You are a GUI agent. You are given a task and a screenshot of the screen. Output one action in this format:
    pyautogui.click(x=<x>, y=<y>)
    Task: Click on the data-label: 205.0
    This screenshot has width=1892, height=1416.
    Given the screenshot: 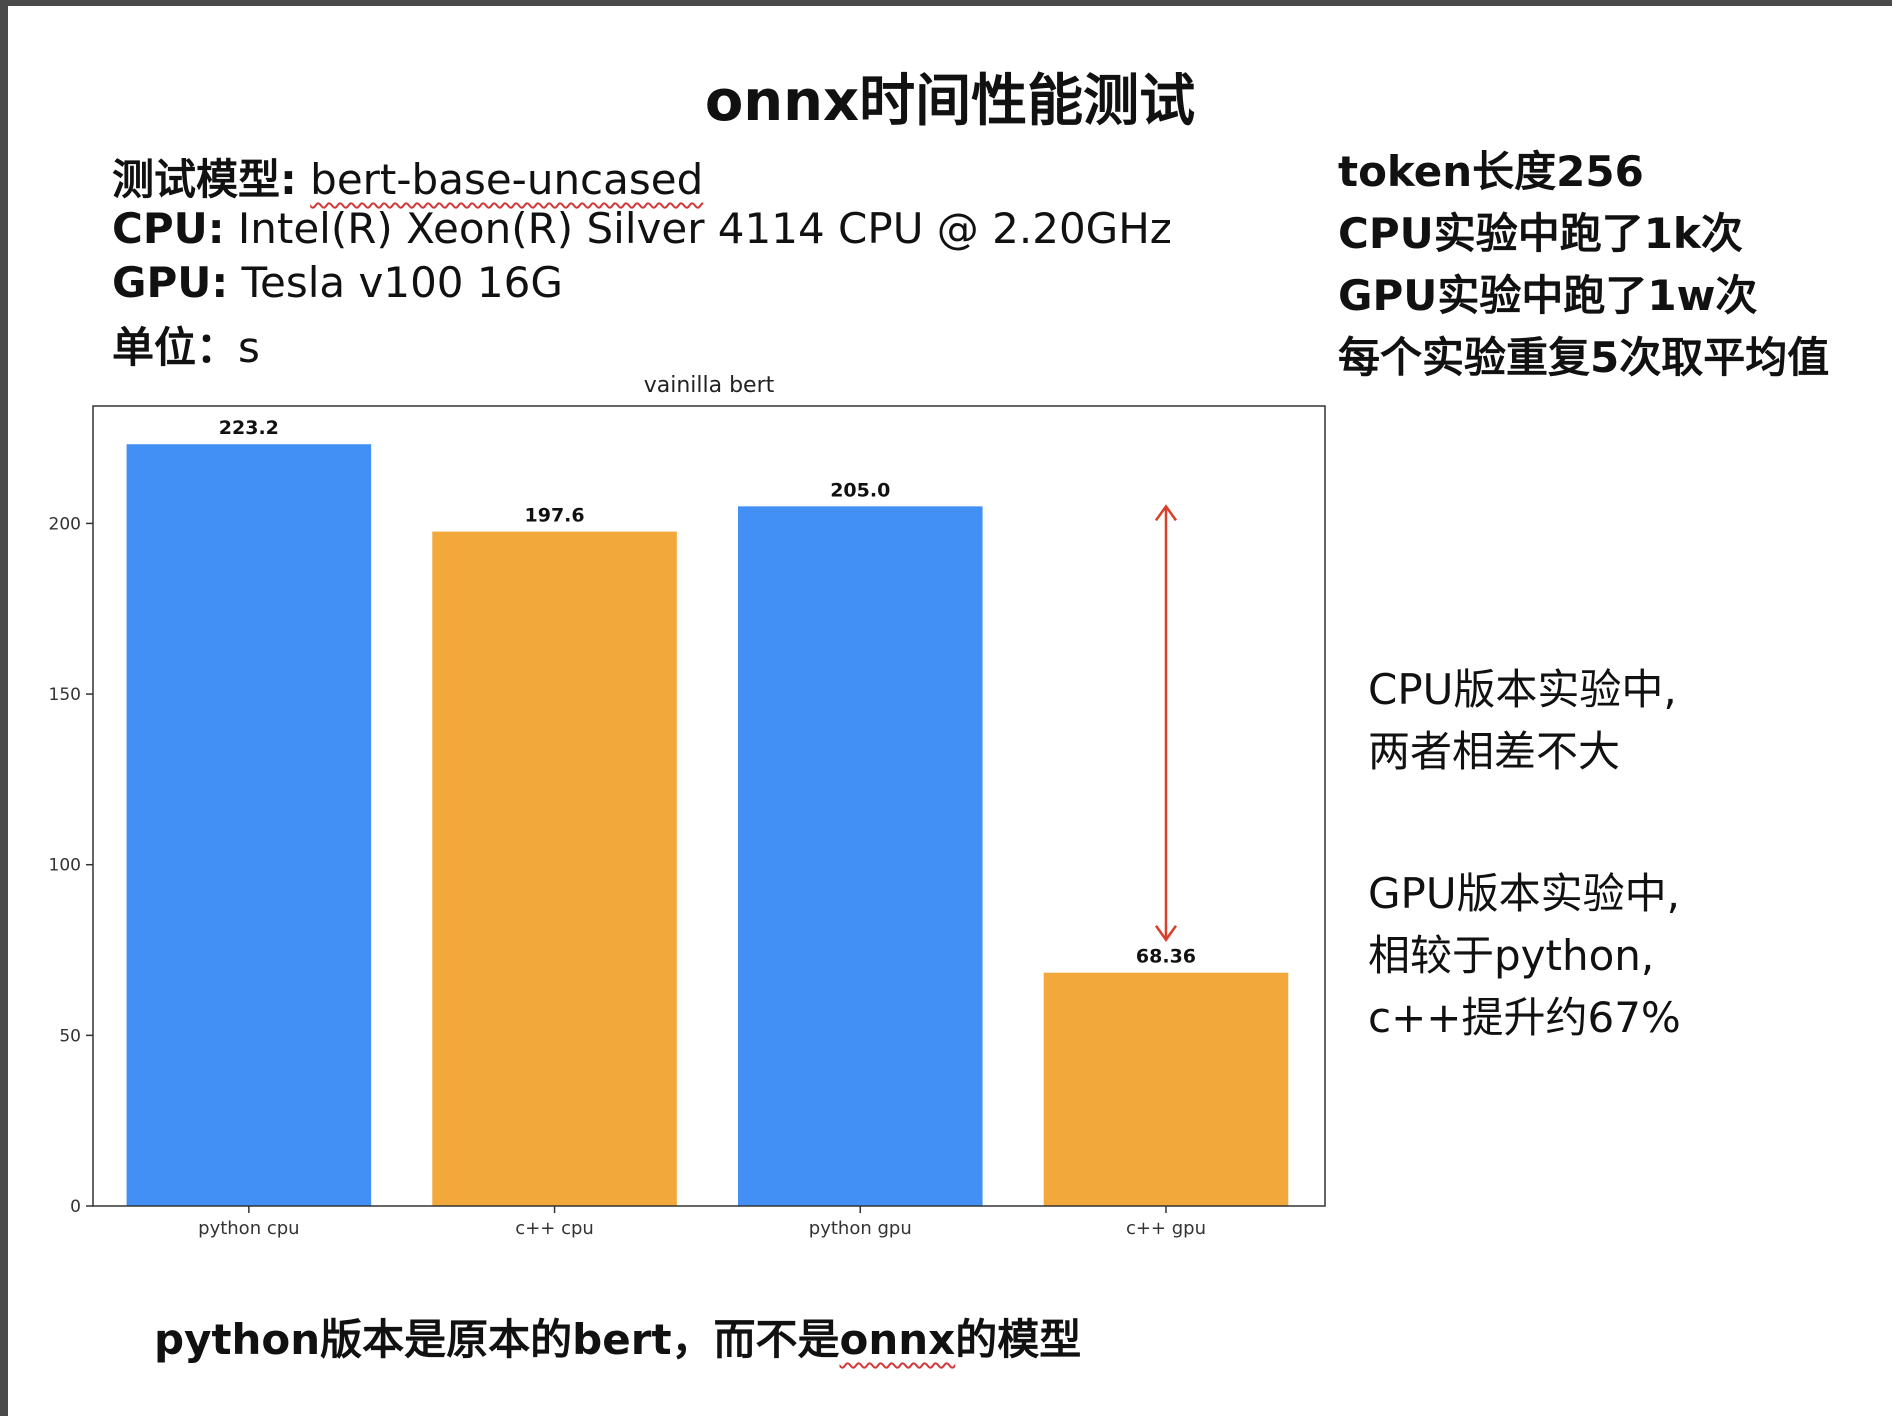 What is the action you would take?
    pyautogui.click(x=860, y=490)
    